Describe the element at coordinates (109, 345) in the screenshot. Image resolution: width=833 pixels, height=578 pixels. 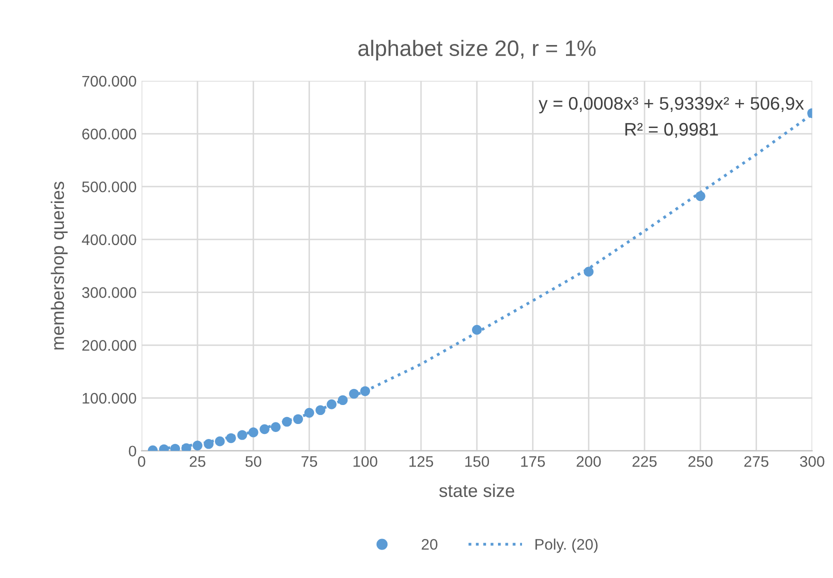
I see `y-tick-label: 200.000` at that location.